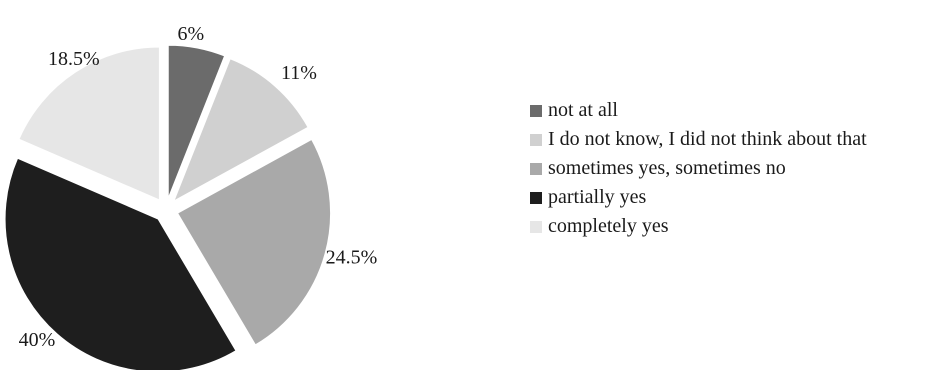 This screenshot has width=947, height=370. What do you see at coordinates (536, 110) in the screenshot?
I see `legend-swatch-not-at-all` at bounding box center [536, 110].